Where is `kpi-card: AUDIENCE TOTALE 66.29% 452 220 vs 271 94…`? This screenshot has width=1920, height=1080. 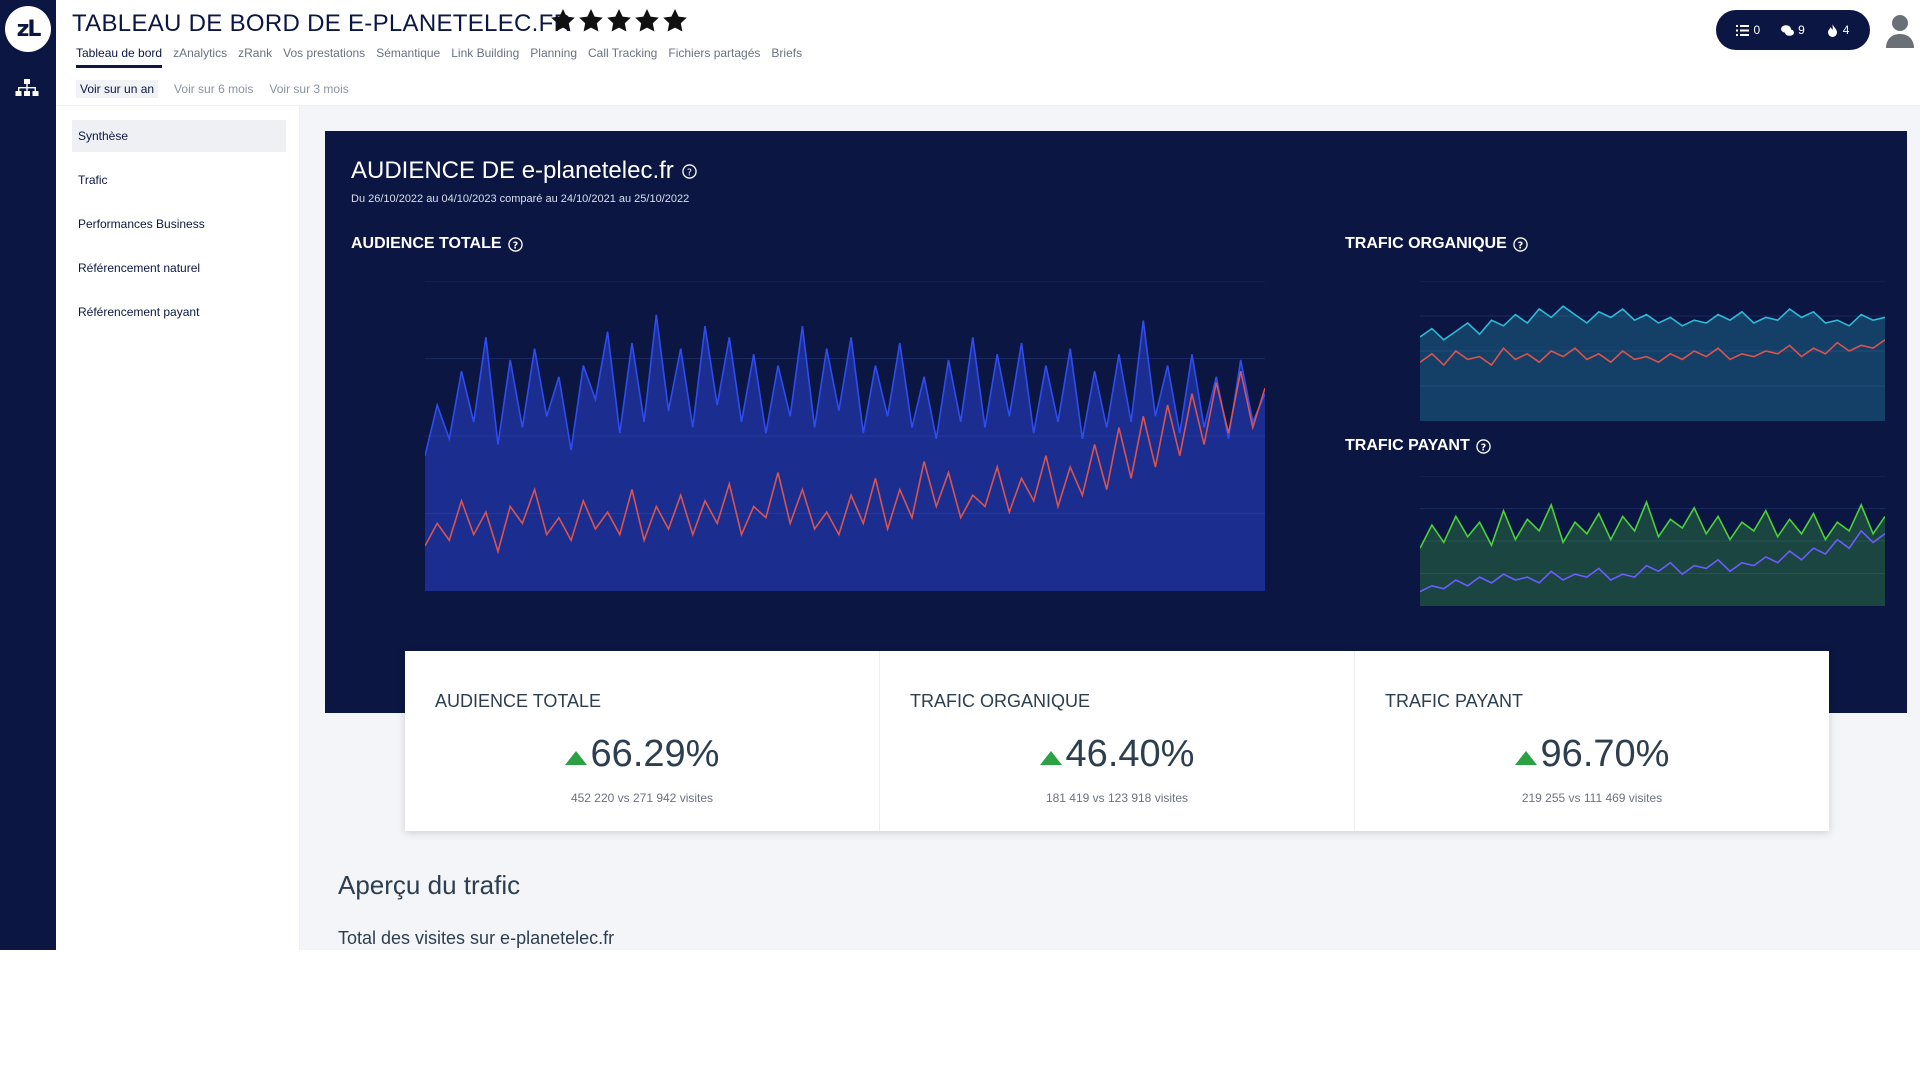
kpi-card: AUDIENCE TOTALE 66.29% 452 220 vs 271 94… is located at coordinates (1117, 741).